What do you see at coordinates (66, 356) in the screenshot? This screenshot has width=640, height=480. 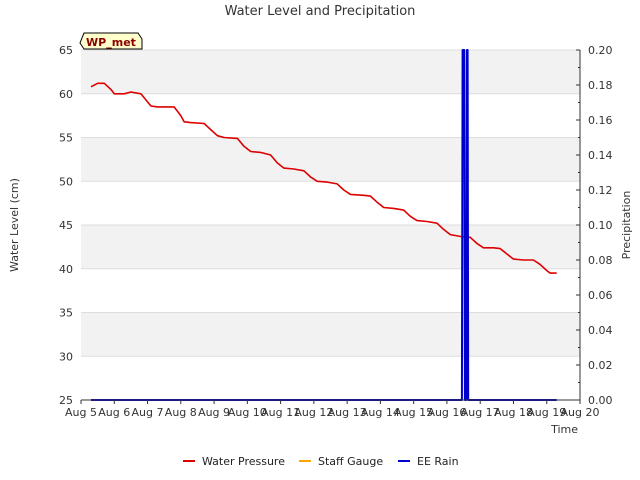 I see `y-left-tick-label: 30` at bounding box center [66, 356].